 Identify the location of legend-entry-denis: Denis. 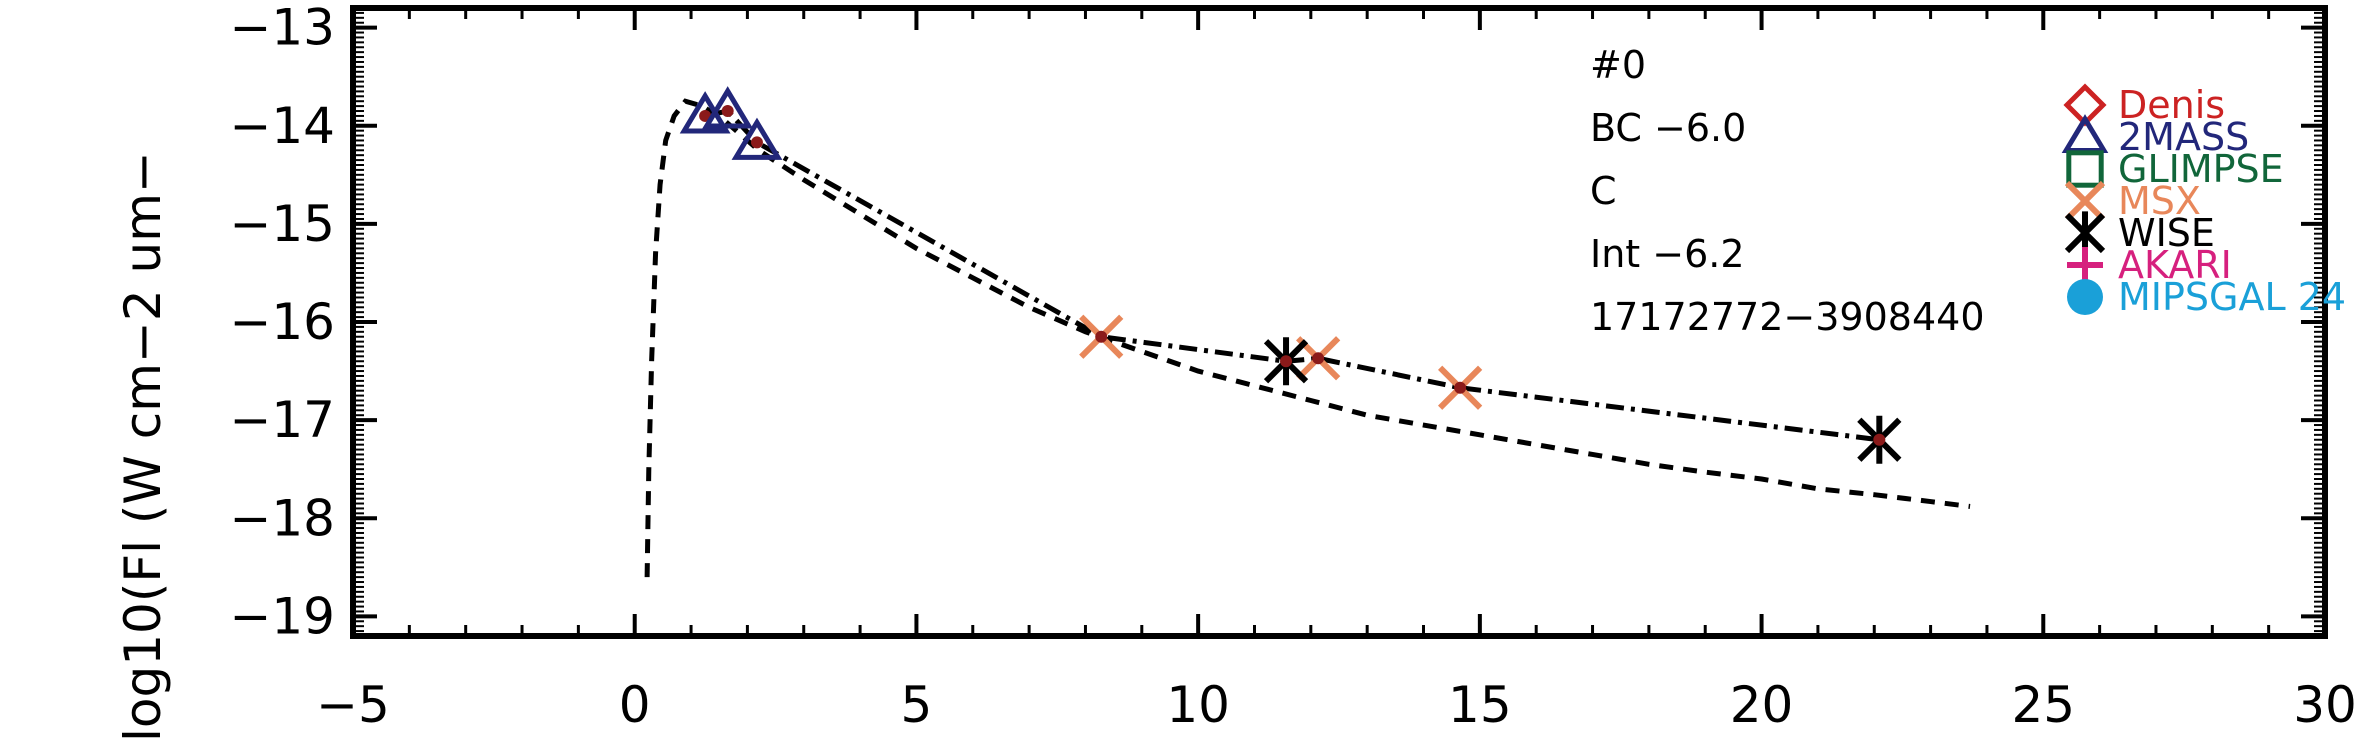
(2144, 105).